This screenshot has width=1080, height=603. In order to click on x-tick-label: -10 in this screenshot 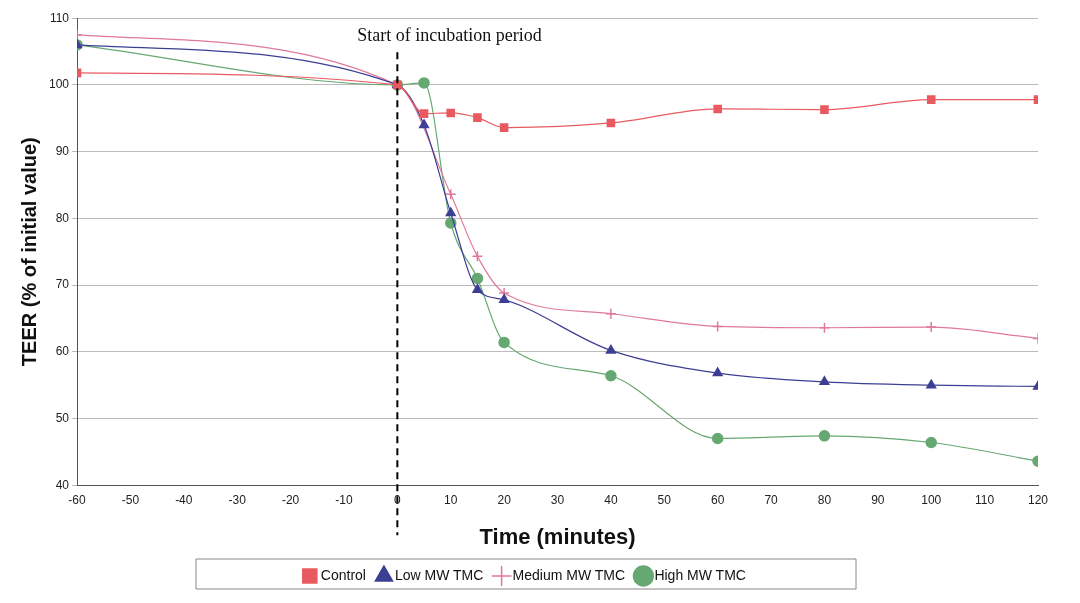, I will do `click(344, 499)`.